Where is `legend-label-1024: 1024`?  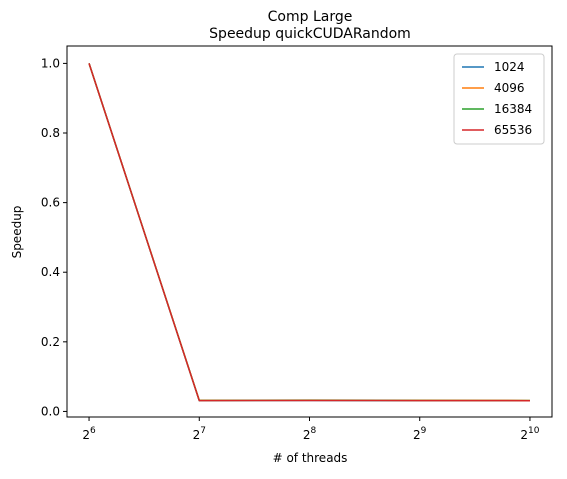
legend-label-1024: 1024 is located at coordinates (509, 67).